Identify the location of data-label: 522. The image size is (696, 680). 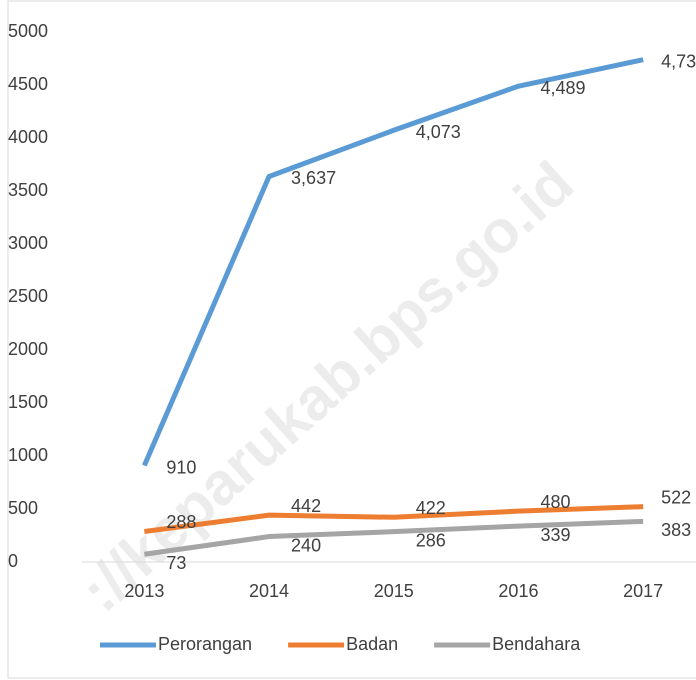
(676, 497).